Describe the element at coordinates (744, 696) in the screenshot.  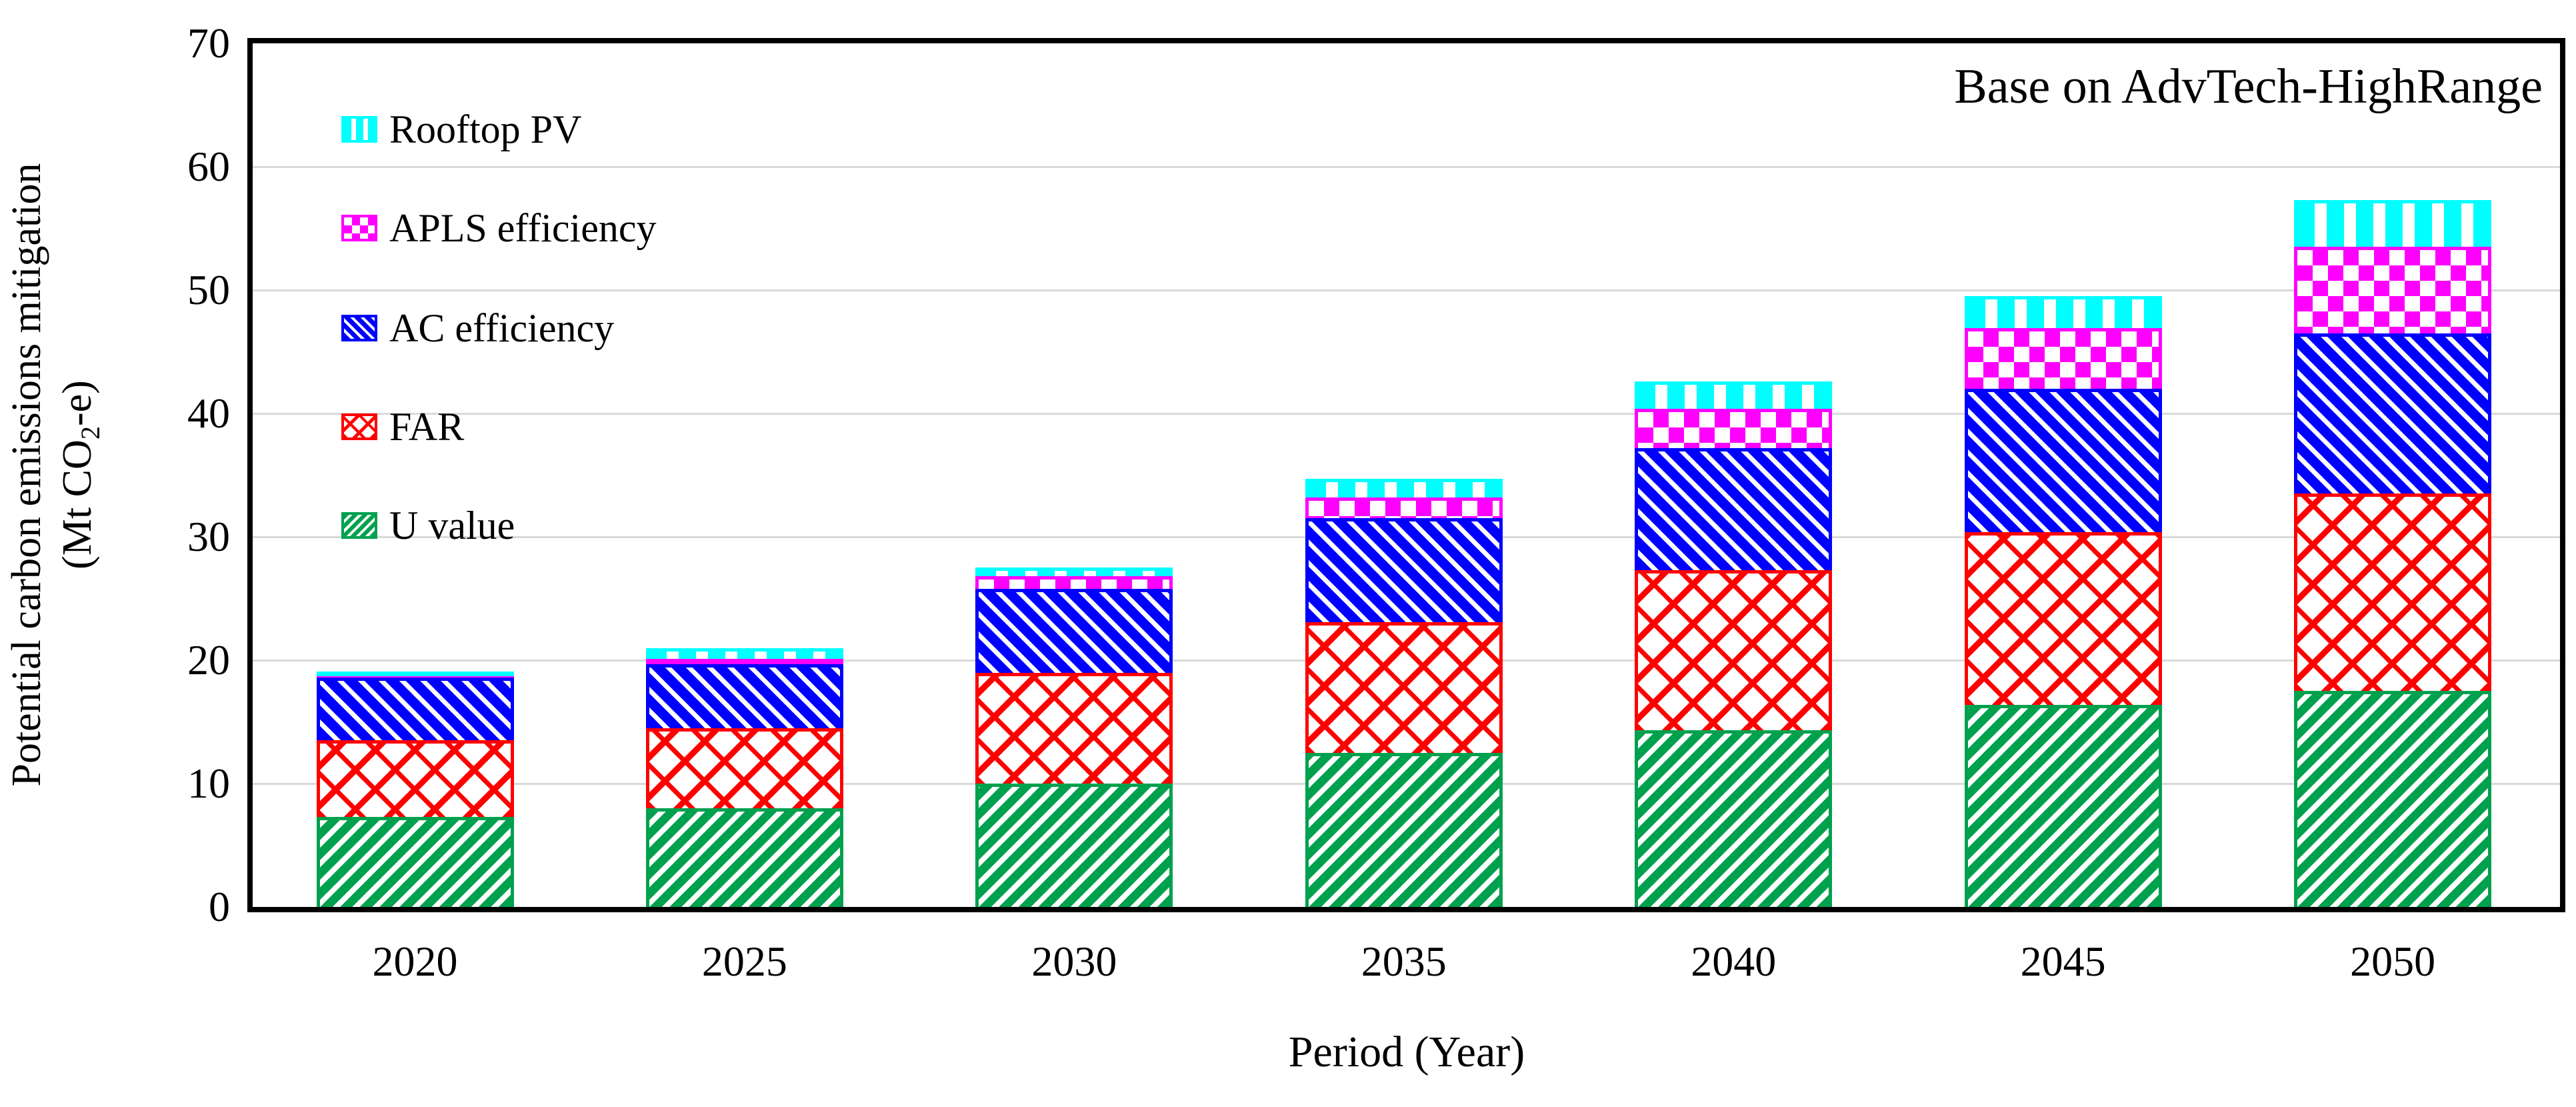
I see `bar-segment-ac-efficiency-2025` at that location.